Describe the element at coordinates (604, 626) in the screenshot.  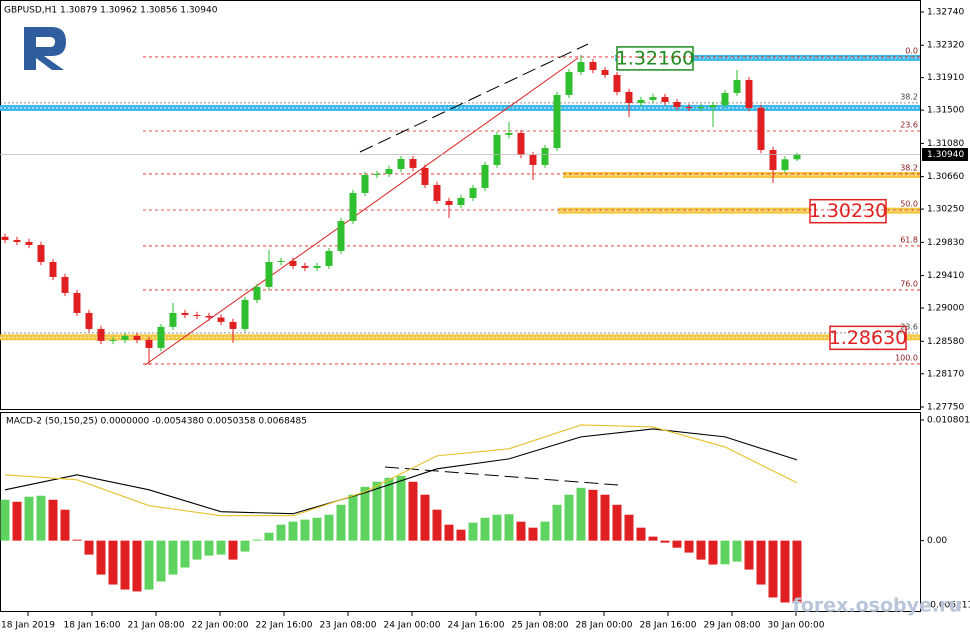
I see `x-tick-label: 28 Jan 00:00` at that location.